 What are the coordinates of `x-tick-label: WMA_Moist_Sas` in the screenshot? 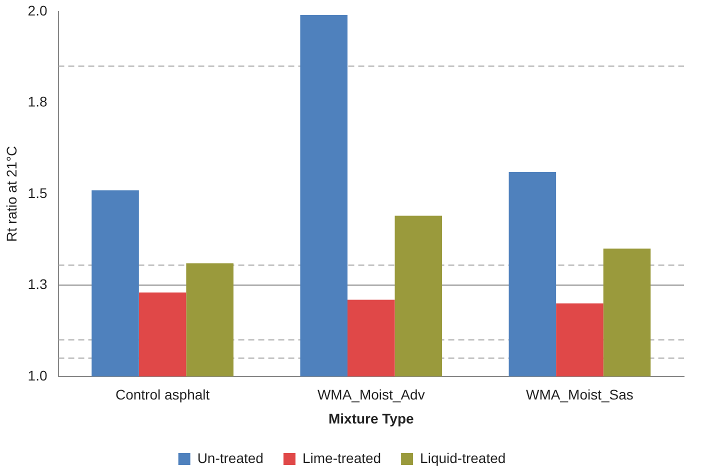 It's located at (580, 394).